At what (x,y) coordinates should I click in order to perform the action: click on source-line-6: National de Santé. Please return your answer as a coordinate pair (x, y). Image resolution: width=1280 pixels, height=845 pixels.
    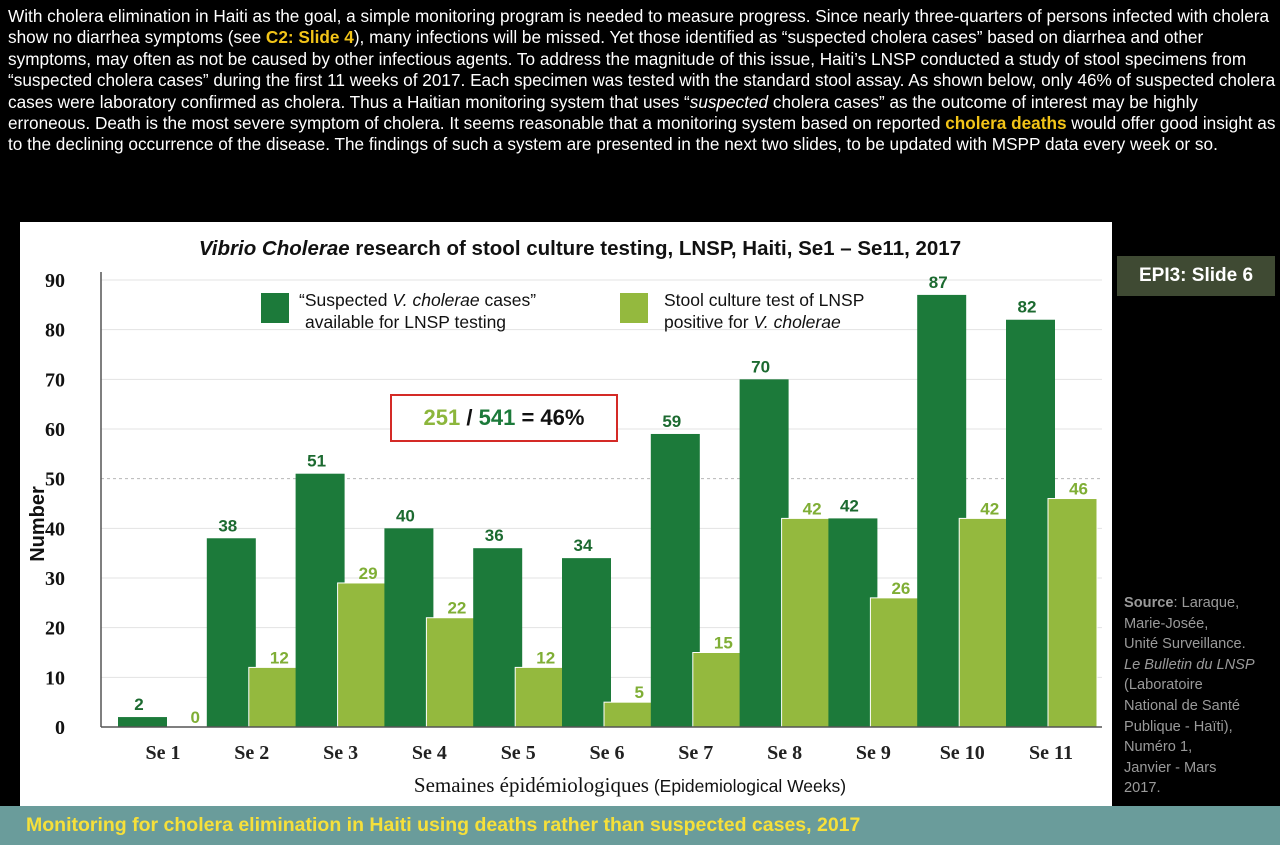
    Looking at the image, I should click on (1182, 705).